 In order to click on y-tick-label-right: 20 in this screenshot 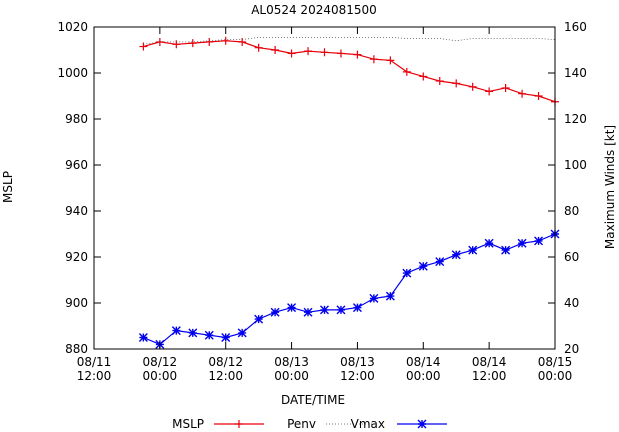, I will do `click(571, 349)`.